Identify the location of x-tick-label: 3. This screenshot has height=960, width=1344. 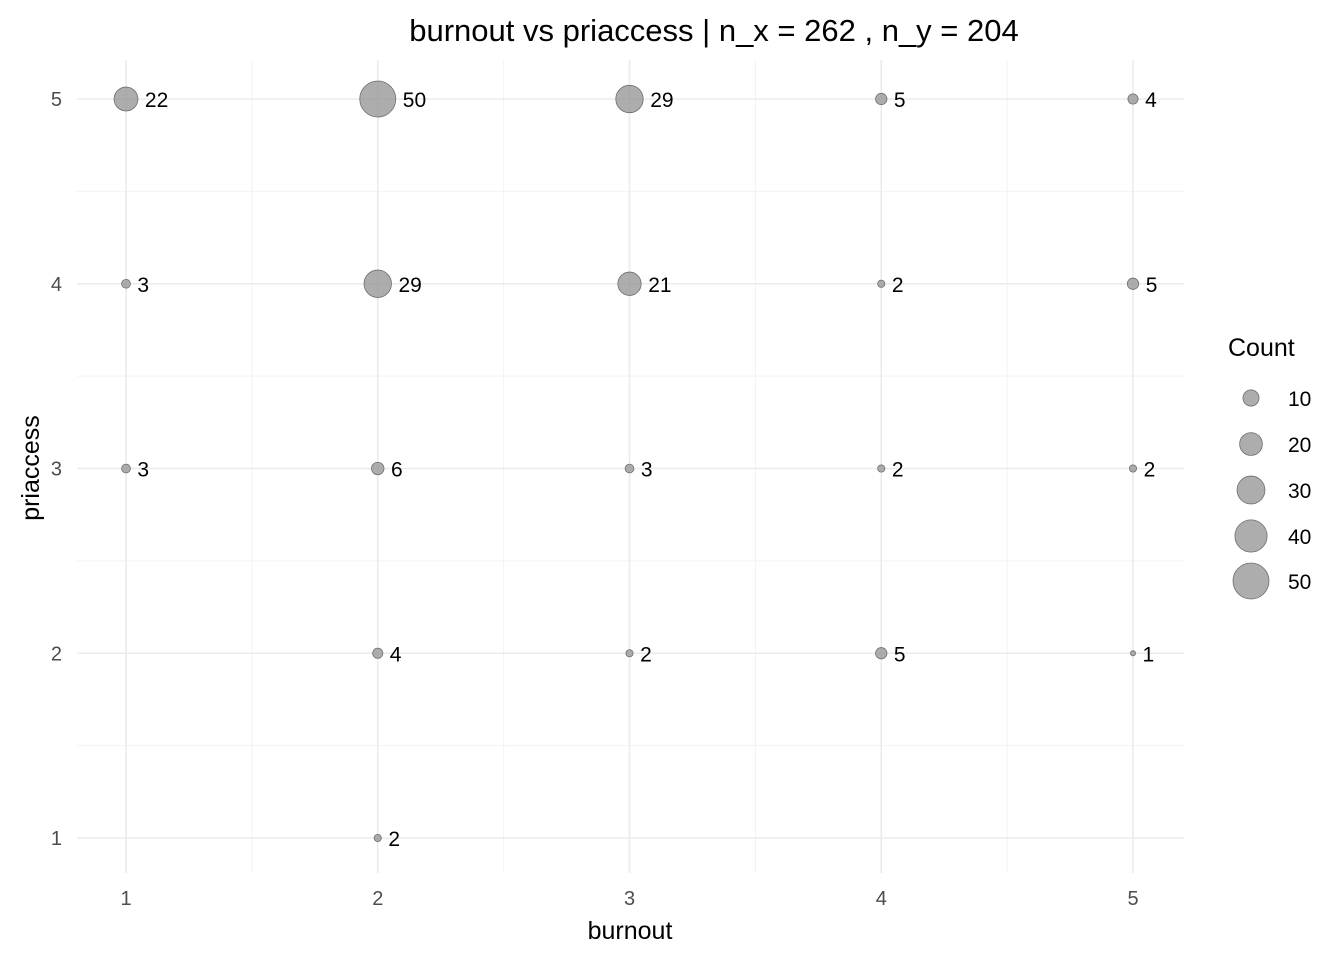
(629, 899).